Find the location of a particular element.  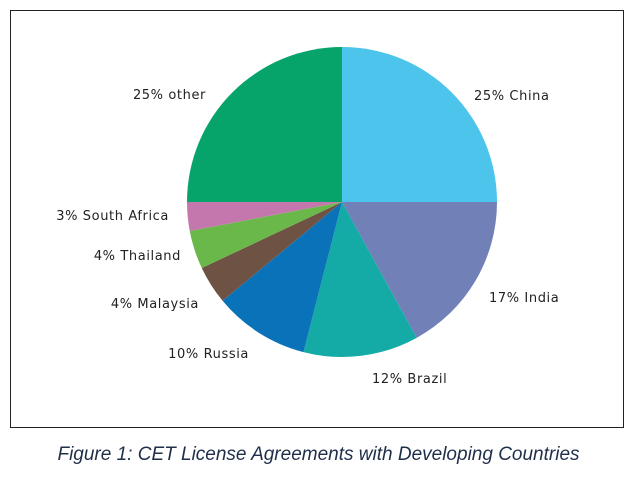

slice-label-south-africa: 3% South Africa is located at coordinates (112, 216).